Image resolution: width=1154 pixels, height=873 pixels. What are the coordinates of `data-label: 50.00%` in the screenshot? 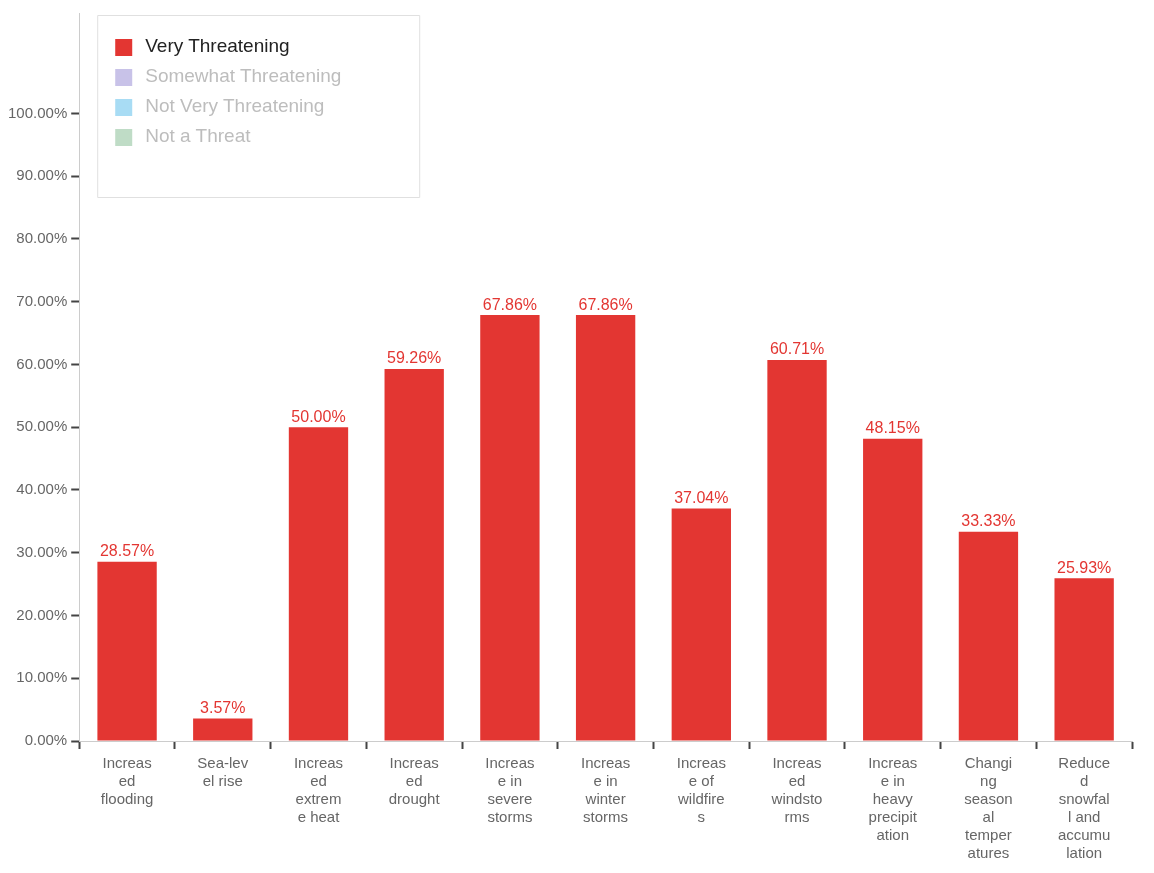 It's located at (318, 416).